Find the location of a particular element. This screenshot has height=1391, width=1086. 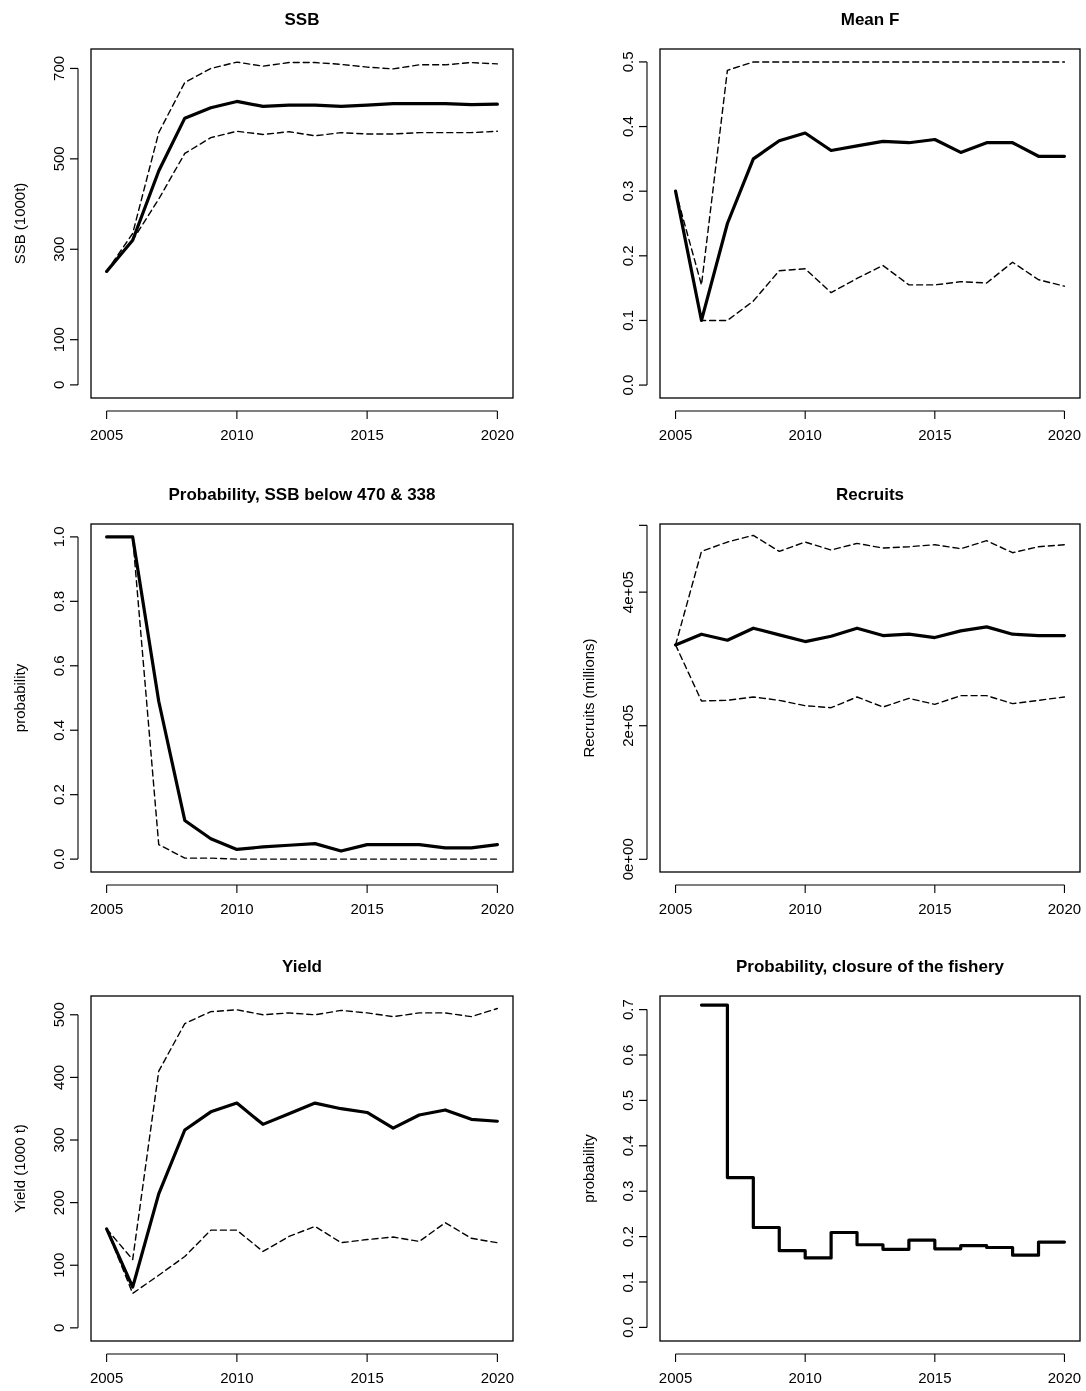

y-tick-label: 0e+00 is located at coordinates (627, 859).